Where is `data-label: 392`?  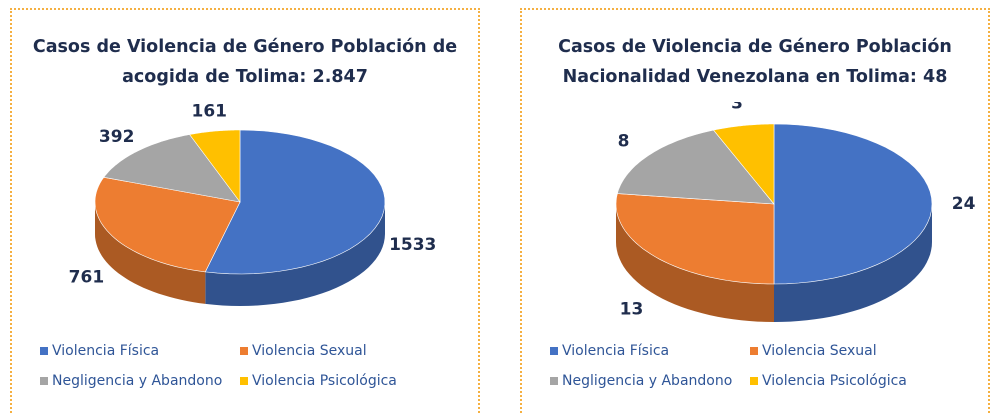
data-label: 392 is located at coordinates (117, 137).